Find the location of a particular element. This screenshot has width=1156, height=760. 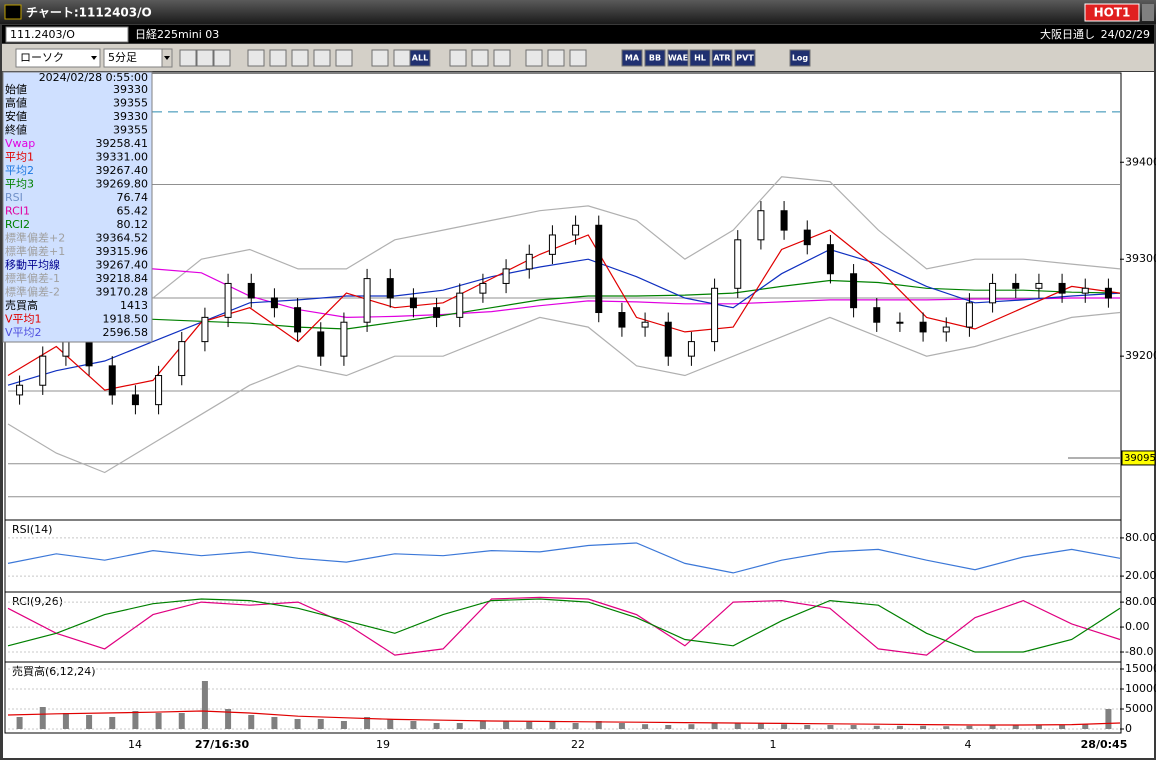

info-value: 39355 is located at coordinates (130, 130).